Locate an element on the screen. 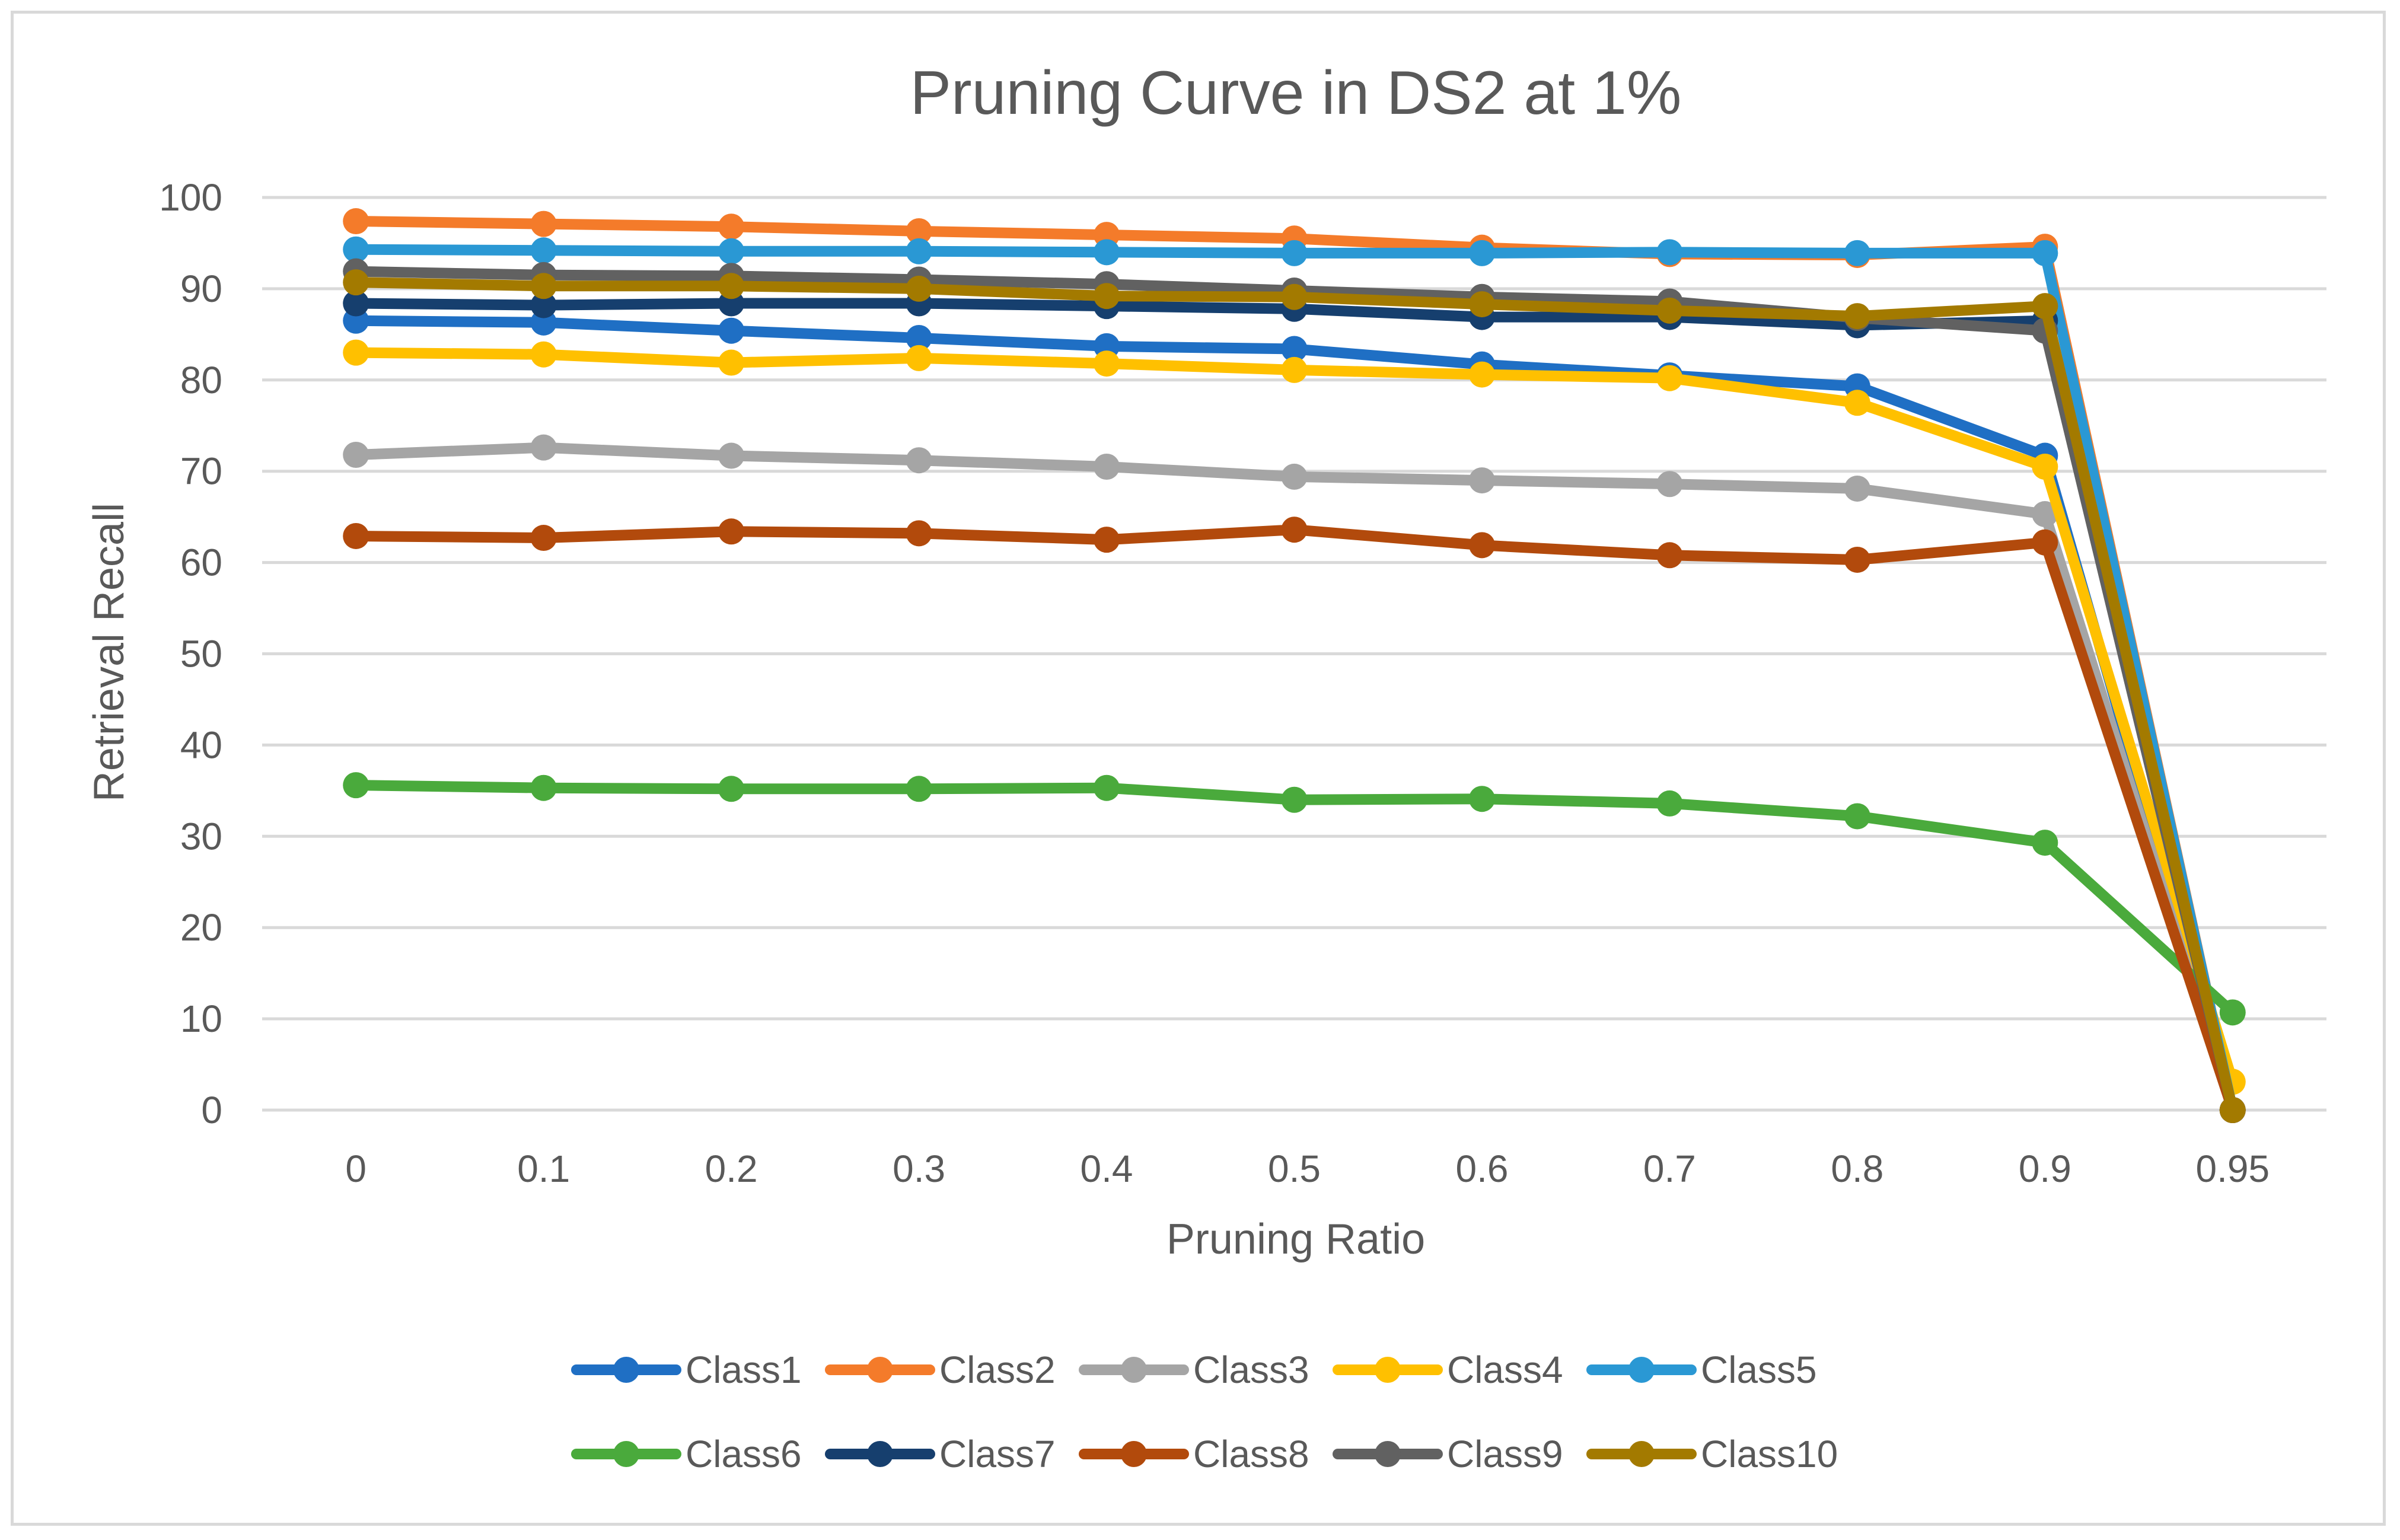 This screenshot has width=2400, height=1540. legend-item-class1: Class1 is located at coordinates (686, 1369).